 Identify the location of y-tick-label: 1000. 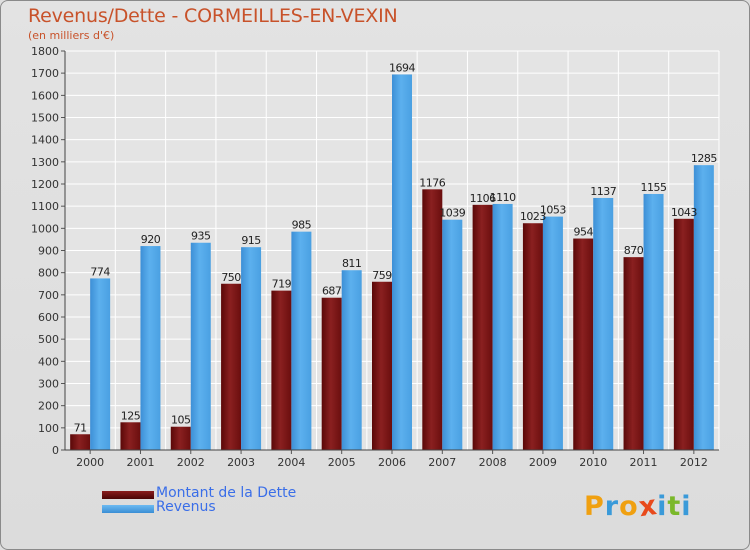
(45, 228).